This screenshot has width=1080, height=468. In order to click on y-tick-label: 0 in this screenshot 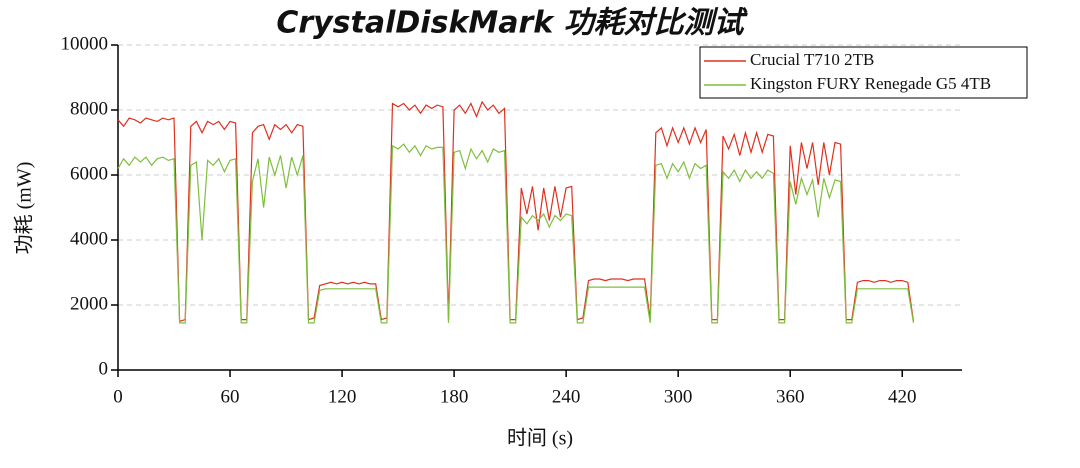, I will do `click(104, 368)`.